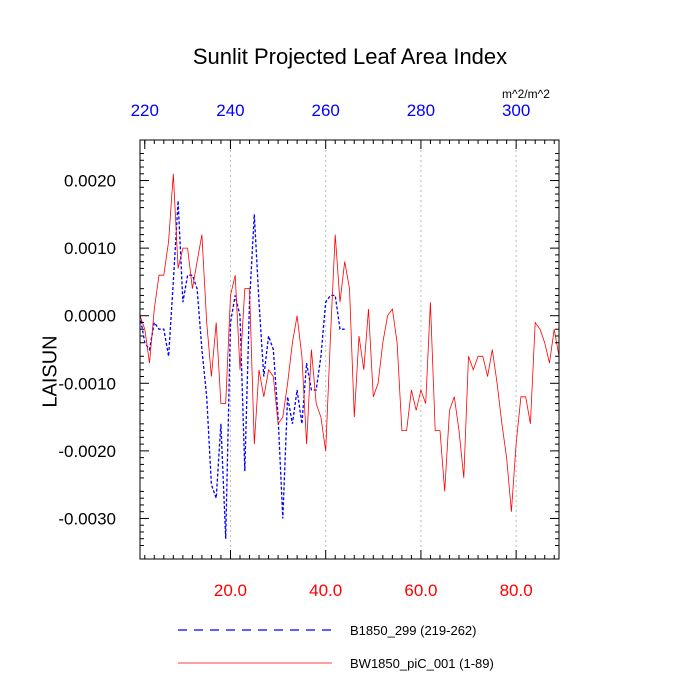 The image size is (700, 700). What do you see at coordinates (422, 663) in the screenshot?
I see `legend-label-series-2: BW1850_piC_001 (1-89)` at bounding box center [422, 663].